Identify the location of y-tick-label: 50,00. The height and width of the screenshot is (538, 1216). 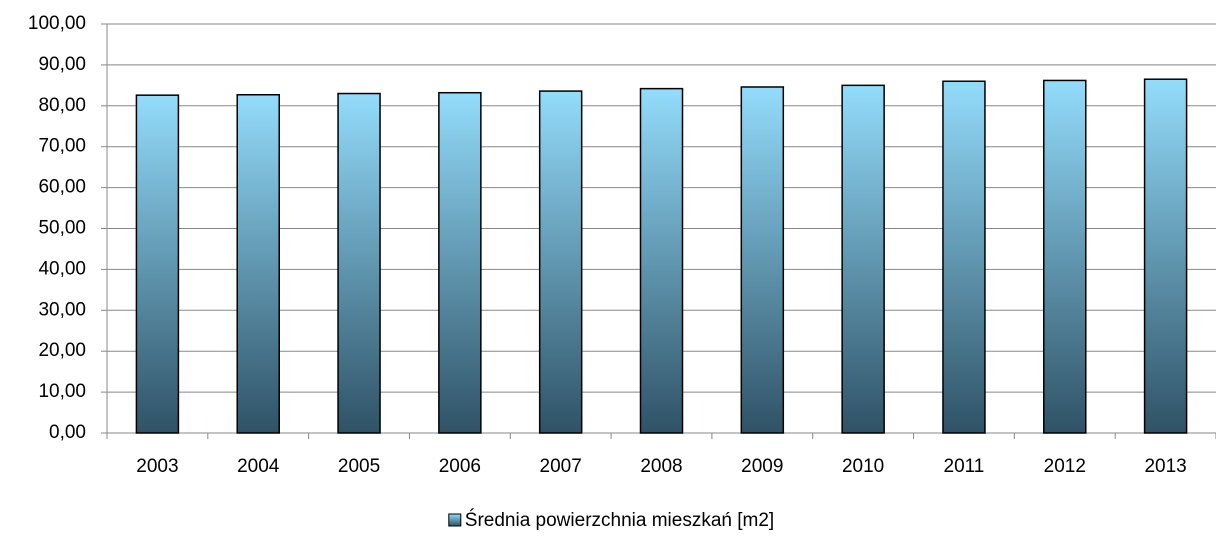
(62, 228).